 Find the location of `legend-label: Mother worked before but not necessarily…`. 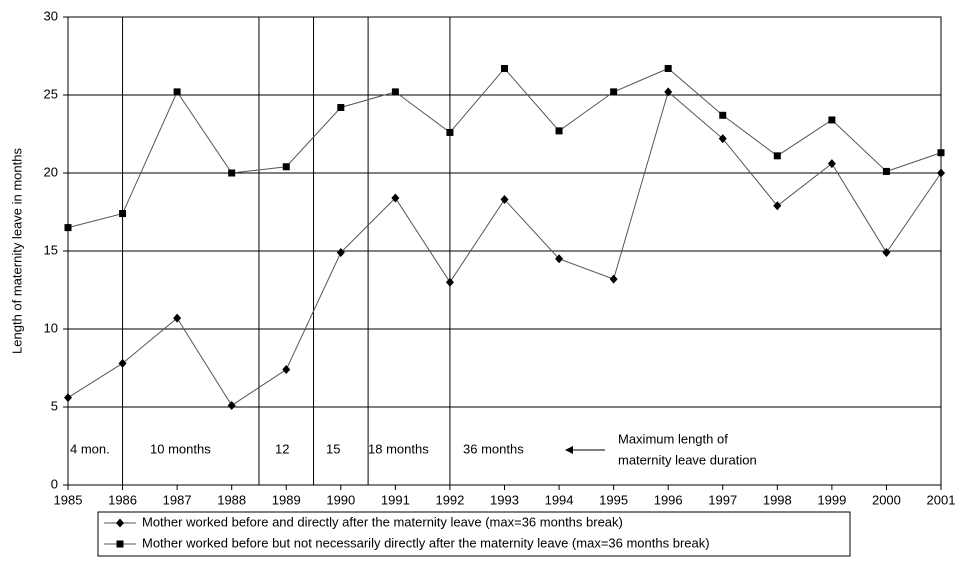

legend-label: Mother worked before but not necessarily… is located at coordinates (426, 542).